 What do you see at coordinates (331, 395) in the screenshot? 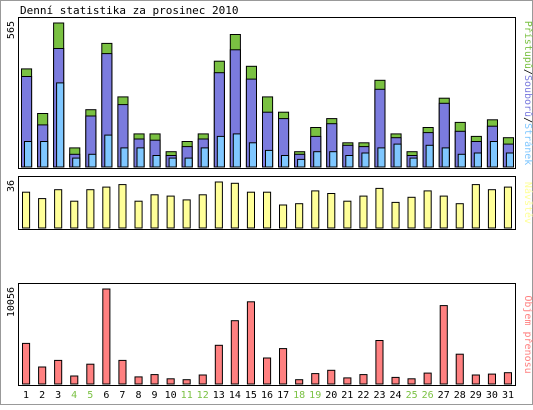
I see `x-tick-label: 20` at bounding box center [331, 395].